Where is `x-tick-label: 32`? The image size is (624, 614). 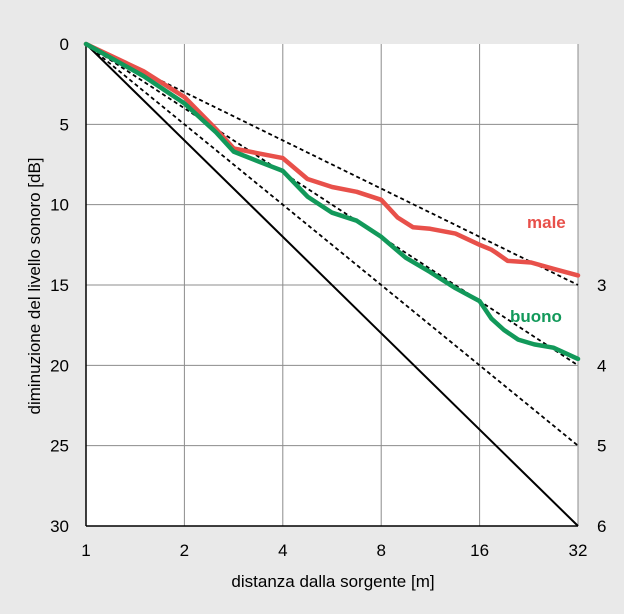
x-tick-label: 32 is located at coordinates (578, 550).